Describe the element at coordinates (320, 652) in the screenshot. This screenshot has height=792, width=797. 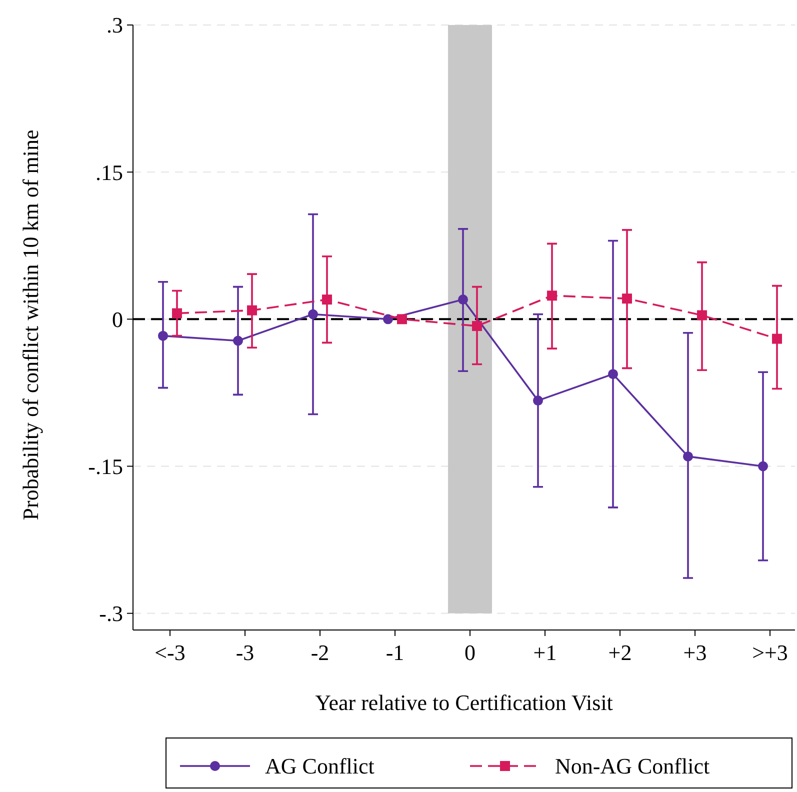
I see `x-tick-label: -2` at that location.